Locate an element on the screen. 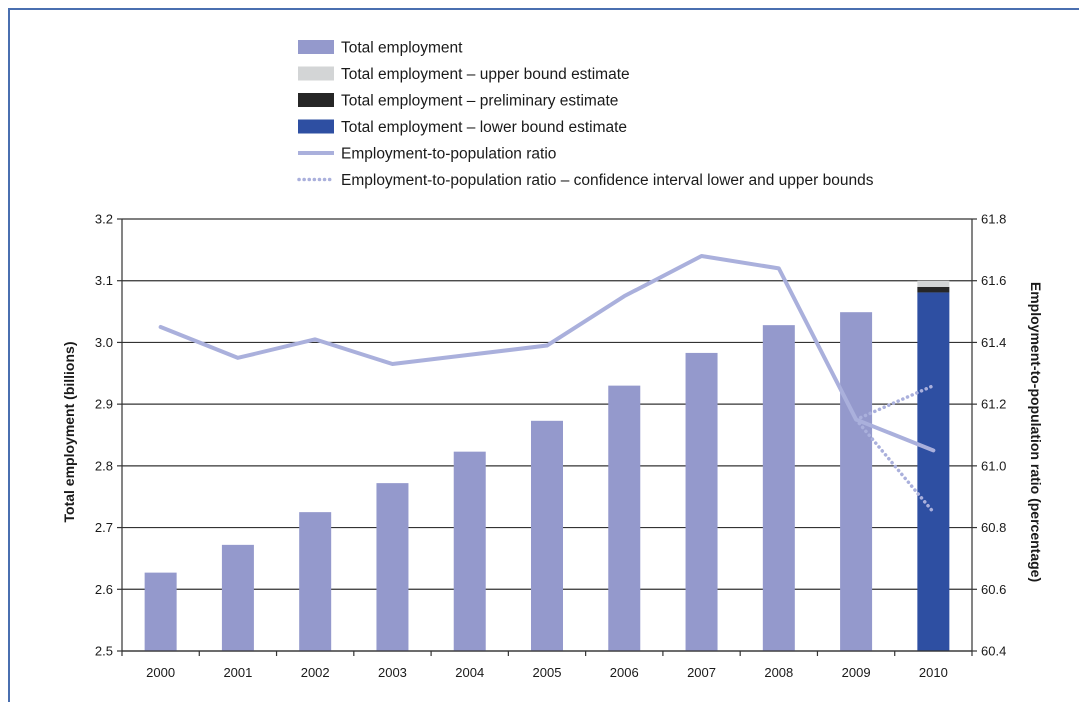 This screenshot has width=1079, height=702. x-tick-label-2000: 2000 is located at coordinates (160, 672).